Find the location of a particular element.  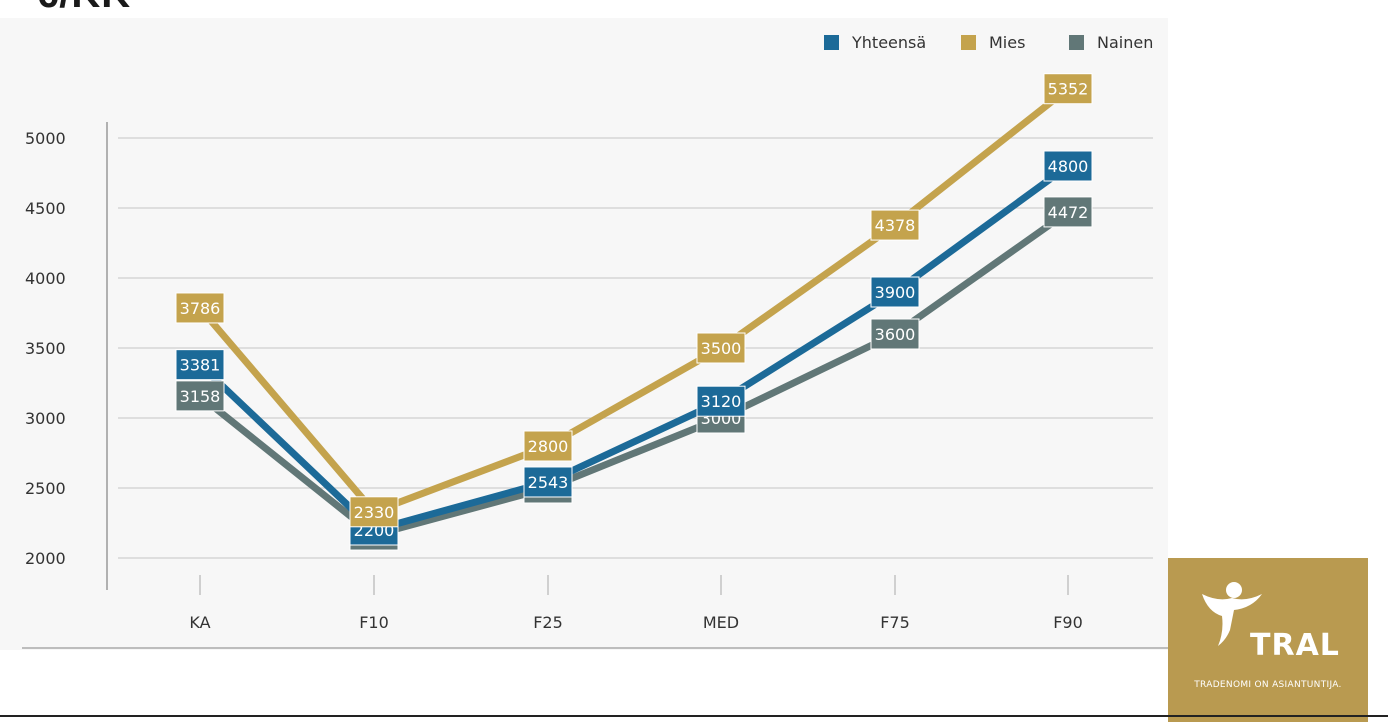

data-label-text: 4378 is located at coordinates (895, 225).